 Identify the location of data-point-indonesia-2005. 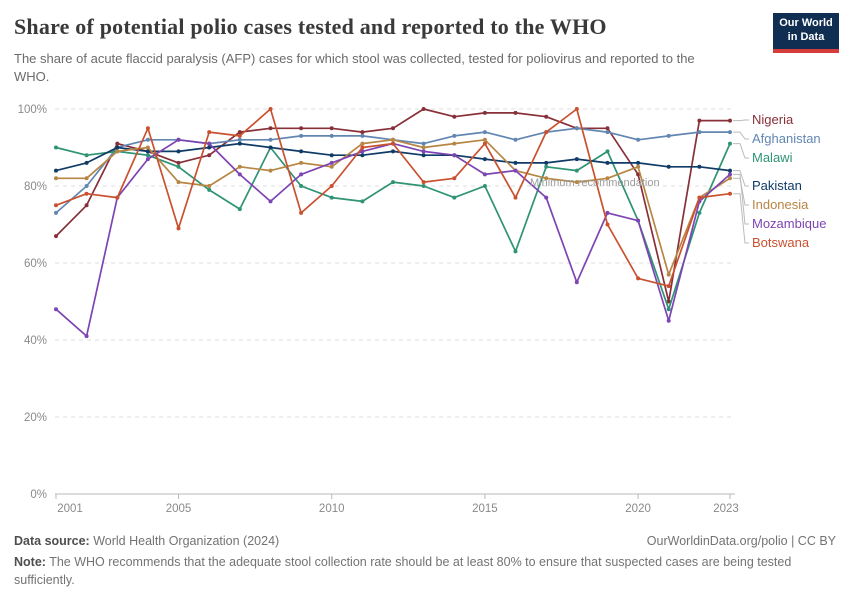
(178, 182).